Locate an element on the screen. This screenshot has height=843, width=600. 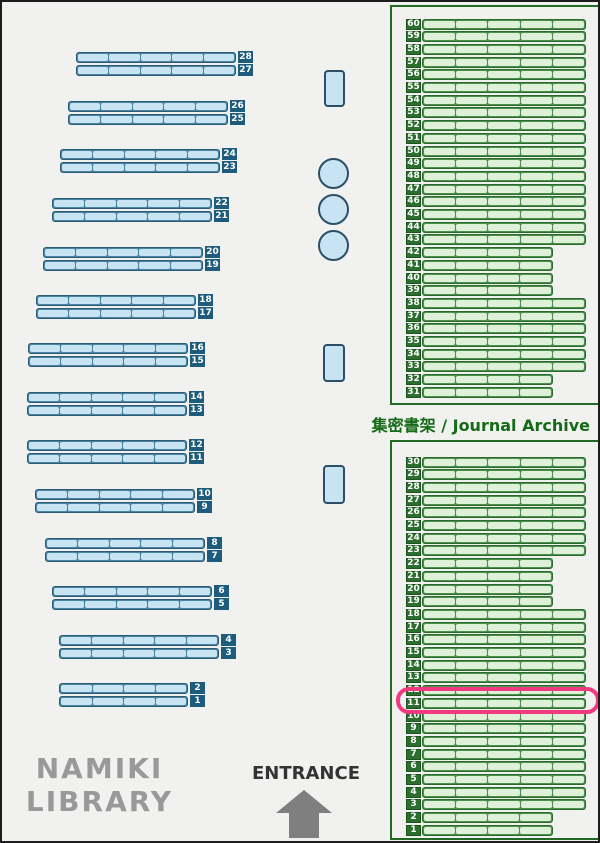
journal-shelf-7: 7 is located at coordinates (496, 754).